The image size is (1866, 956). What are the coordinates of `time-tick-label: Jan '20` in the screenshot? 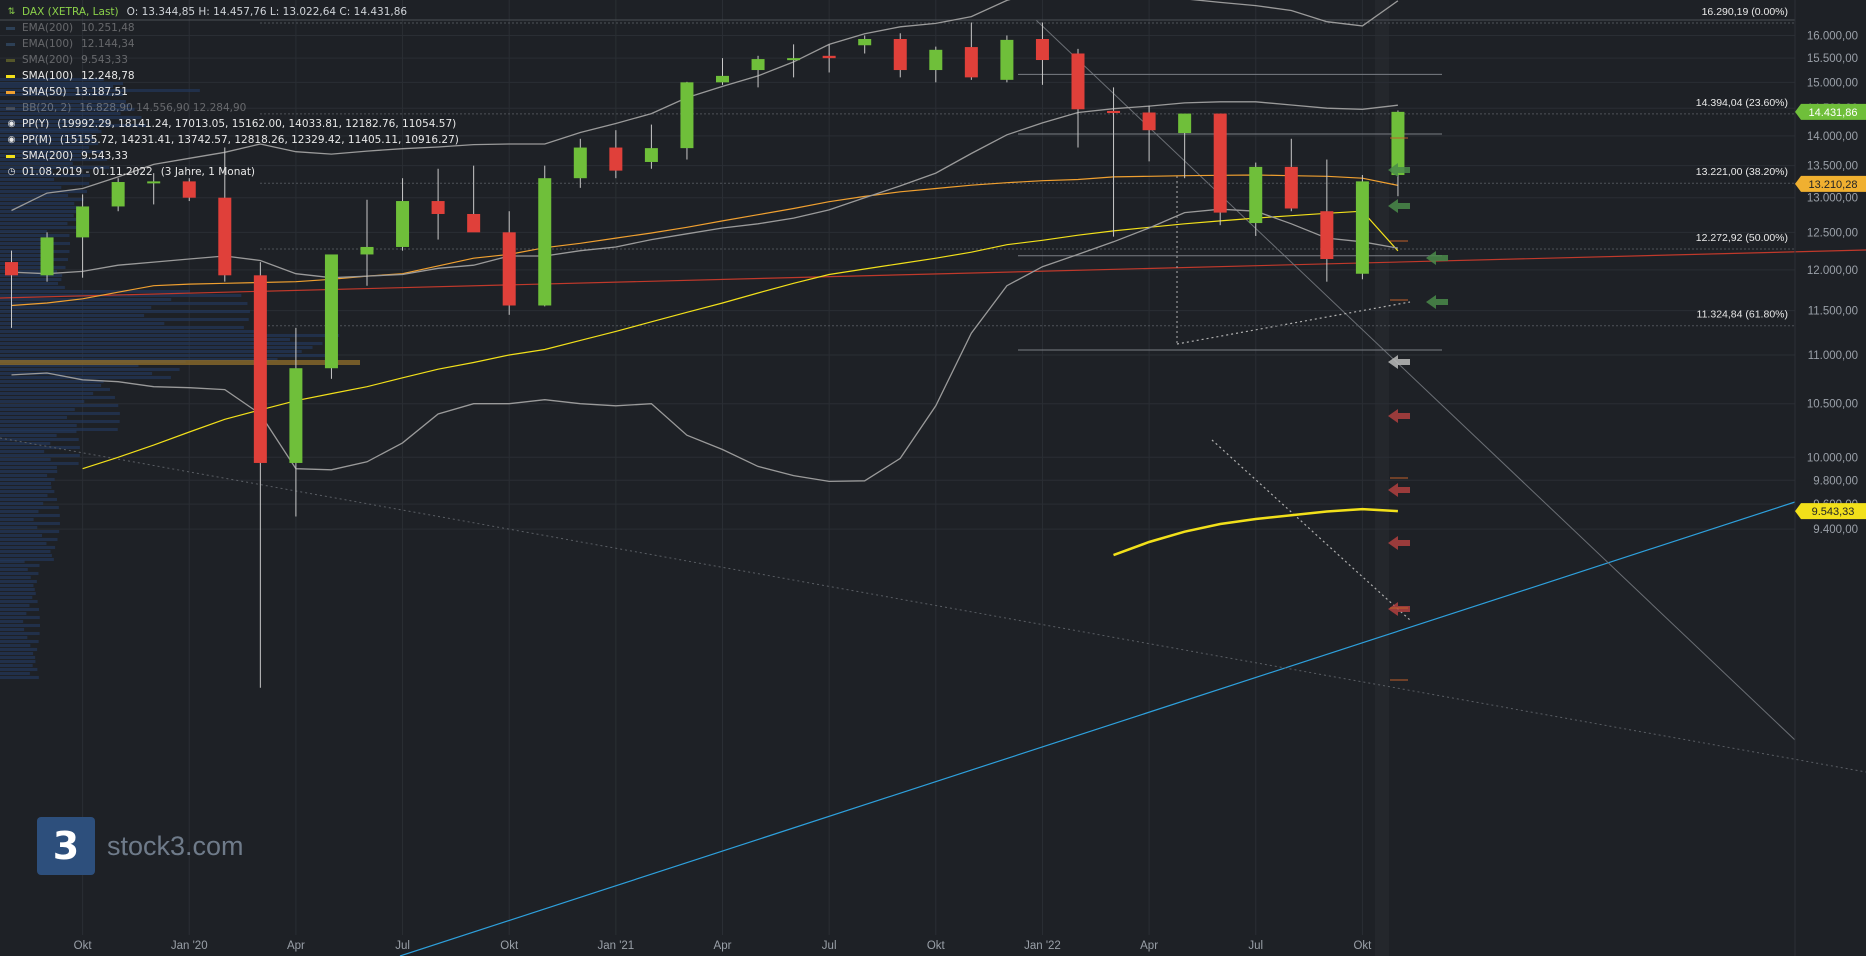 It's located at (189, 946).